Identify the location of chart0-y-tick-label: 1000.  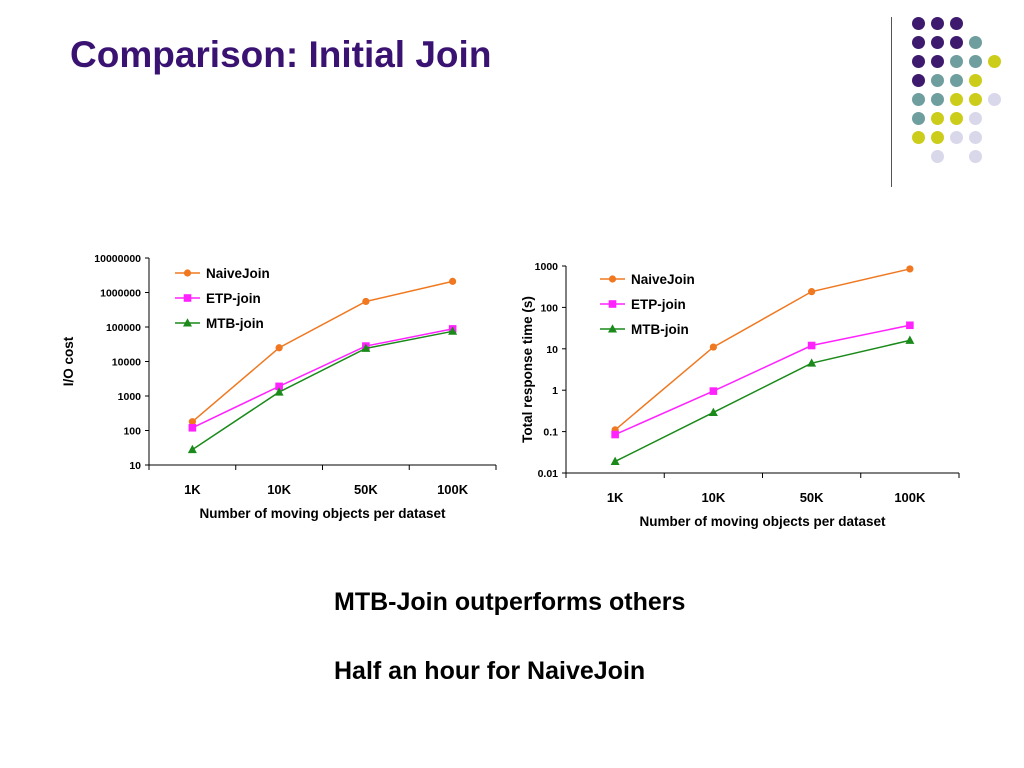
(130, 397).